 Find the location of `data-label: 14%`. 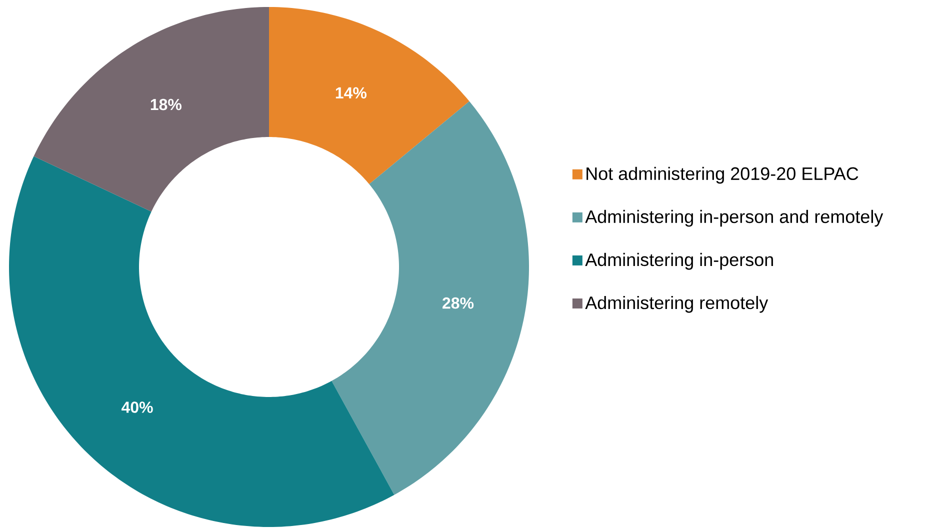

data-label: 14% is located at coordinates (351, 93).